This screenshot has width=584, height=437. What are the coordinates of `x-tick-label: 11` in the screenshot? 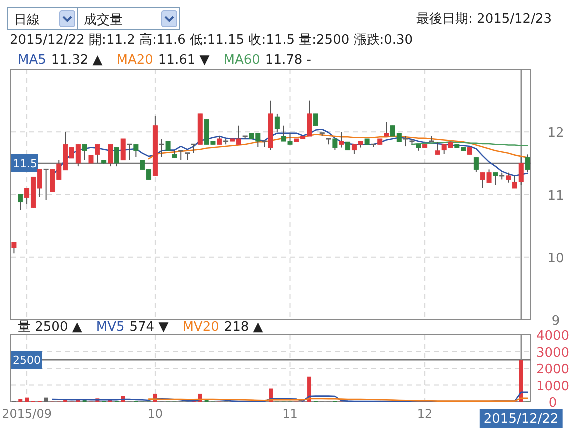 It's located at (290, 414).